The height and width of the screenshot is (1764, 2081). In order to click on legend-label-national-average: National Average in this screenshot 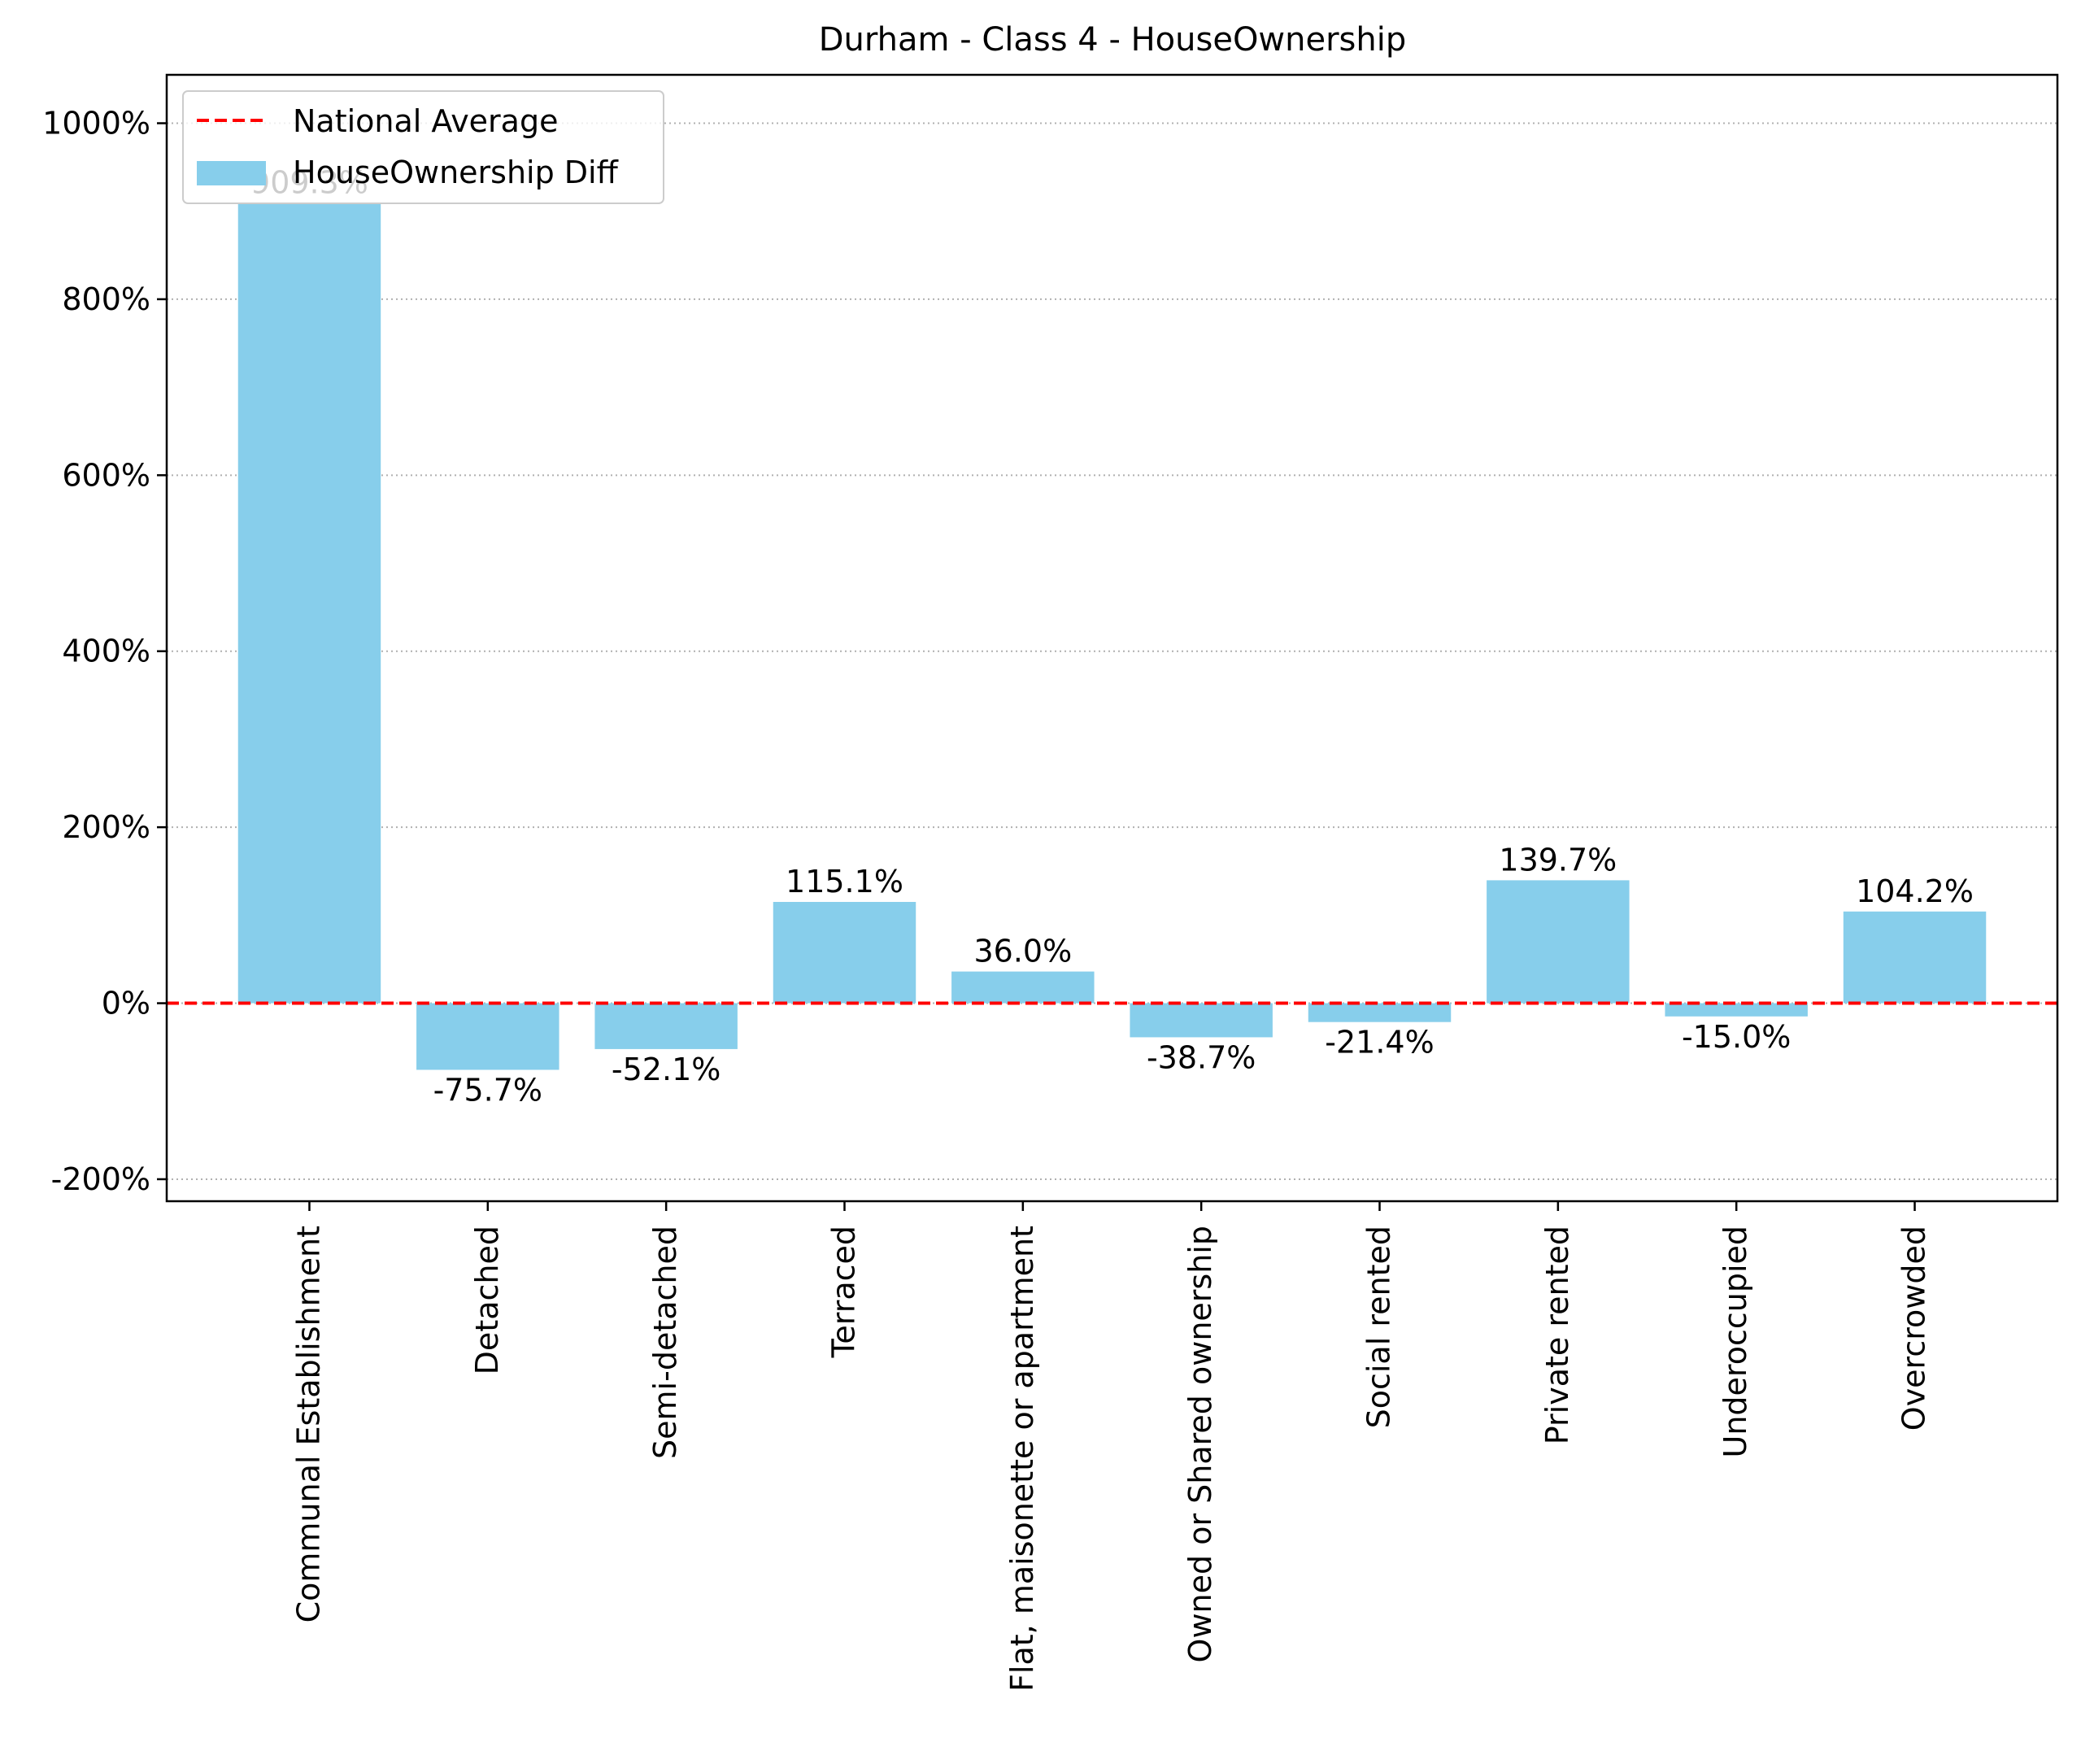, I will do `click(425, 121)`.